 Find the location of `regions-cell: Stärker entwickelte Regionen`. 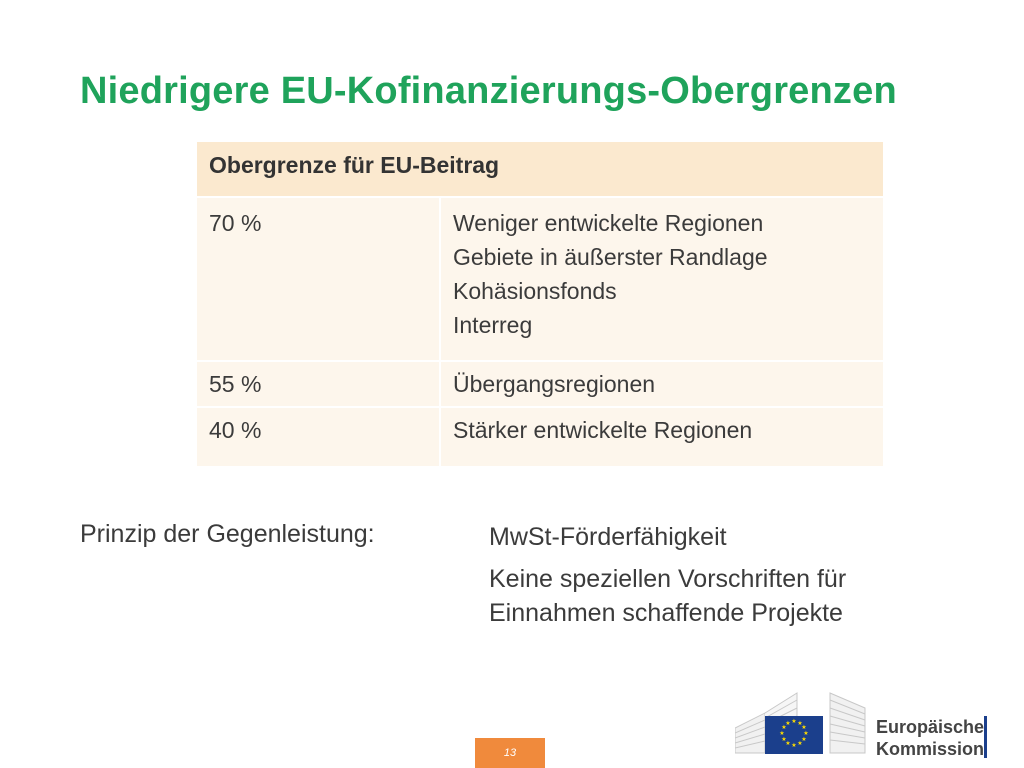

regions-cell: Stärker entwickelte Regionen is located at coordinates (662, 437).